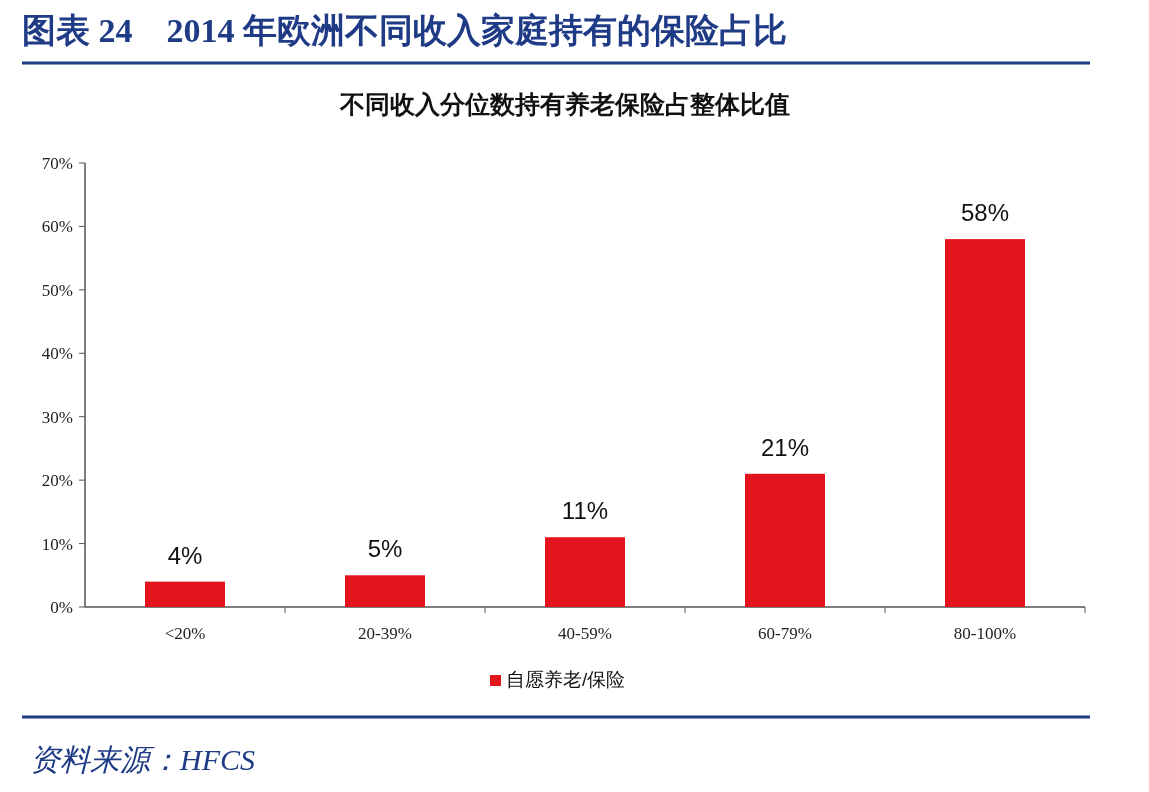  Describe the element at coordinates (564, 104) in the screenshot. I see `chart-subtitle: 不同收入分位数持有养老保险占整体比值` at that location.